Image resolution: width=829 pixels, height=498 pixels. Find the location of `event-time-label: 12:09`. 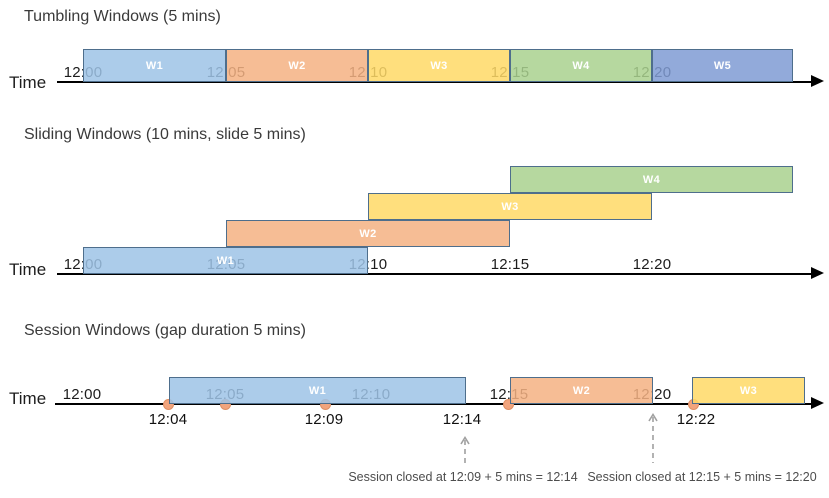

event-time-label: 12:09 is located at coordinates (324, 419).